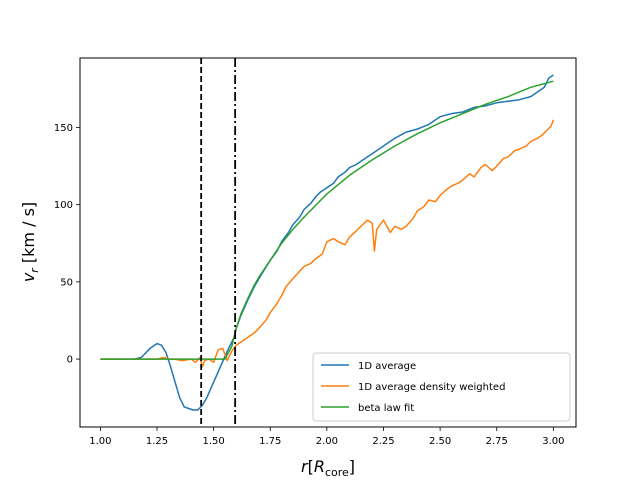  What do you see at coordinates (431, 387) in the screenshot?
I see `legend-label-density-weighted: 1D average density weighted` at bounding box center [431, 387].